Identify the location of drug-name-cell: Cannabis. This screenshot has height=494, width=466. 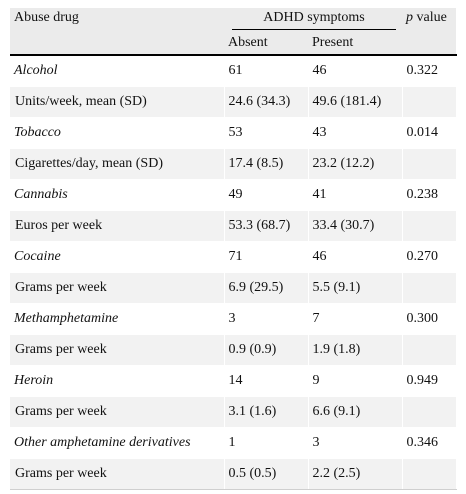
(117, 194).